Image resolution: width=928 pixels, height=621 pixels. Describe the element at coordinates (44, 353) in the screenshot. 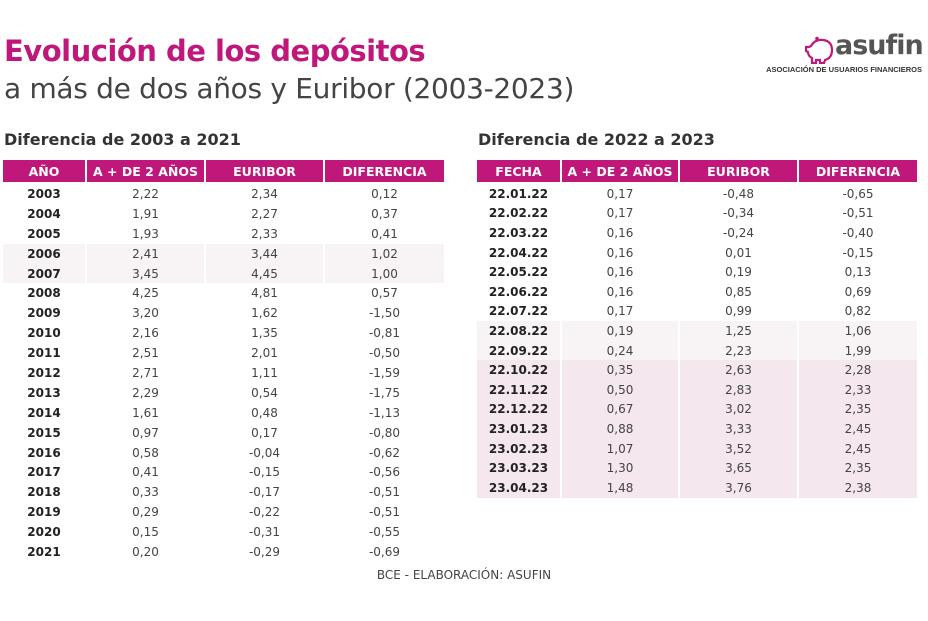

I see `cell-key: 2011` at that location.